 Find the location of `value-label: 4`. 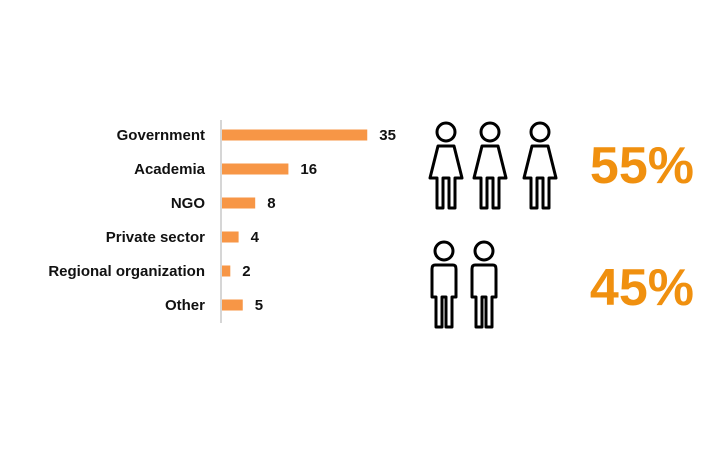

value-label: 4 is located at coordinates (255, 237).